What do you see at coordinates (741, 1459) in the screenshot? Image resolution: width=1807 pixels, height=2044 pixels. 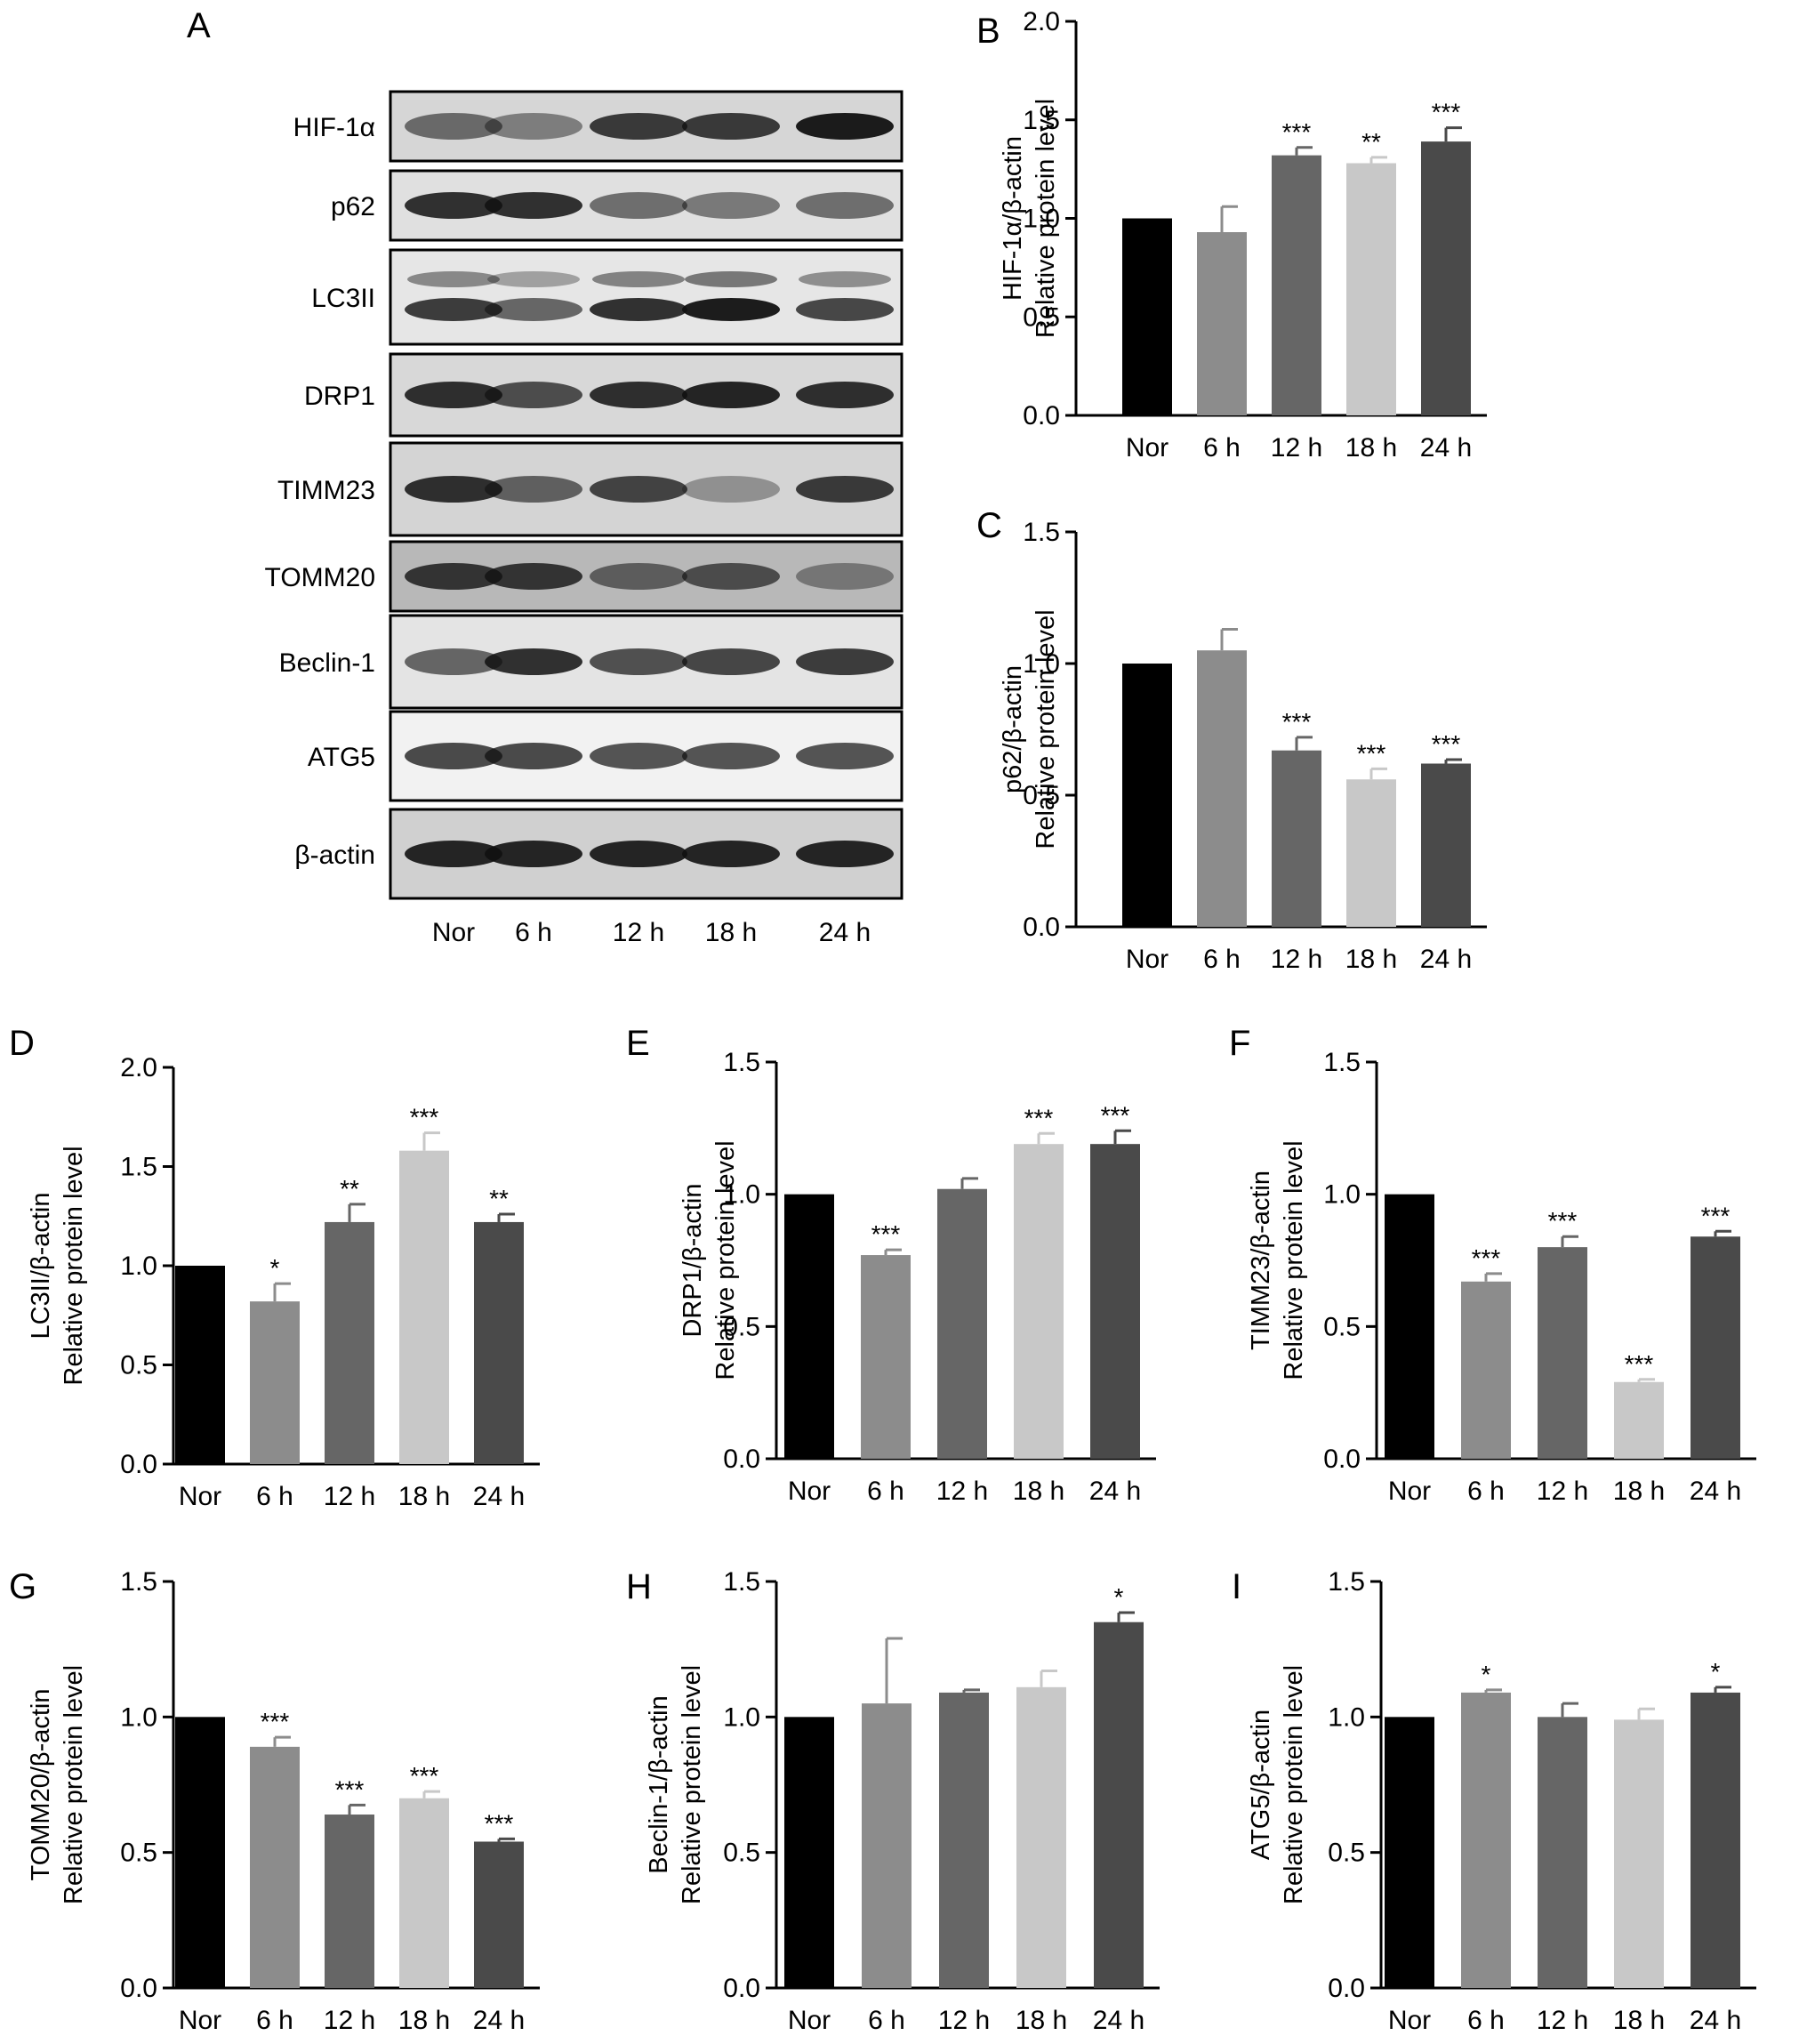 I see `y-tick-label: 0.0` at bounding box center [741, 1459].